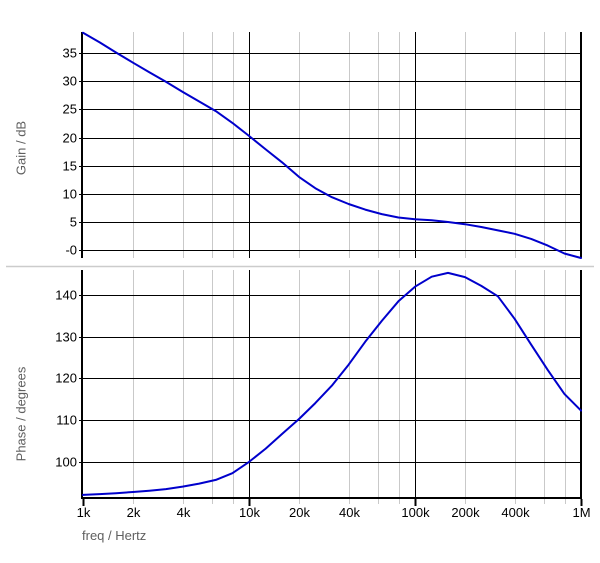 This screenshot has width=600, height=563. I want to click on y-tick-label: 25, so click(70, 109).